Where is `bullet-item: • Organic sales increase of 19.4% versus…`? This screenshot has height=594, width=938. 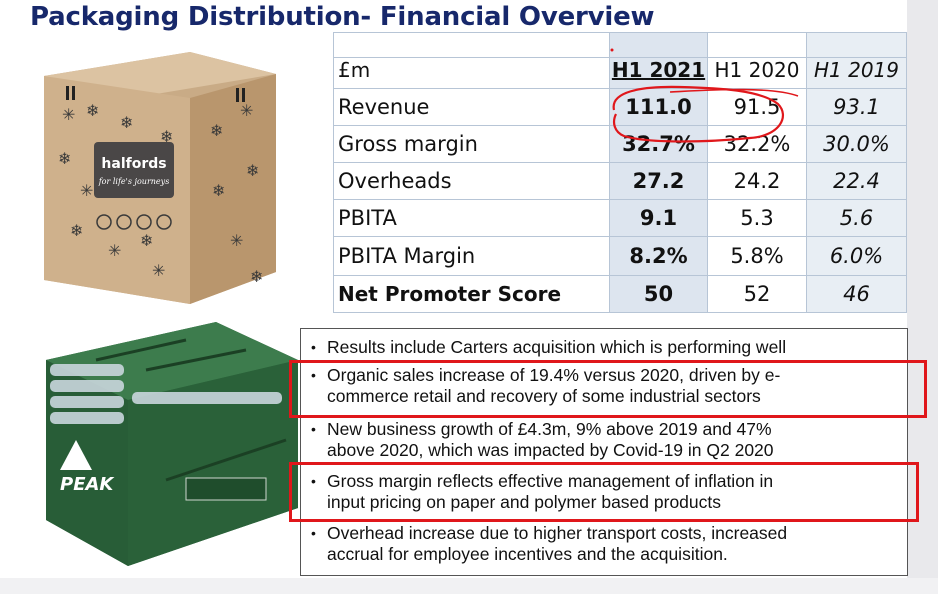 bullet-item: • Organic sales increase of 19.4% versus… is located at coordinates (607, 386).